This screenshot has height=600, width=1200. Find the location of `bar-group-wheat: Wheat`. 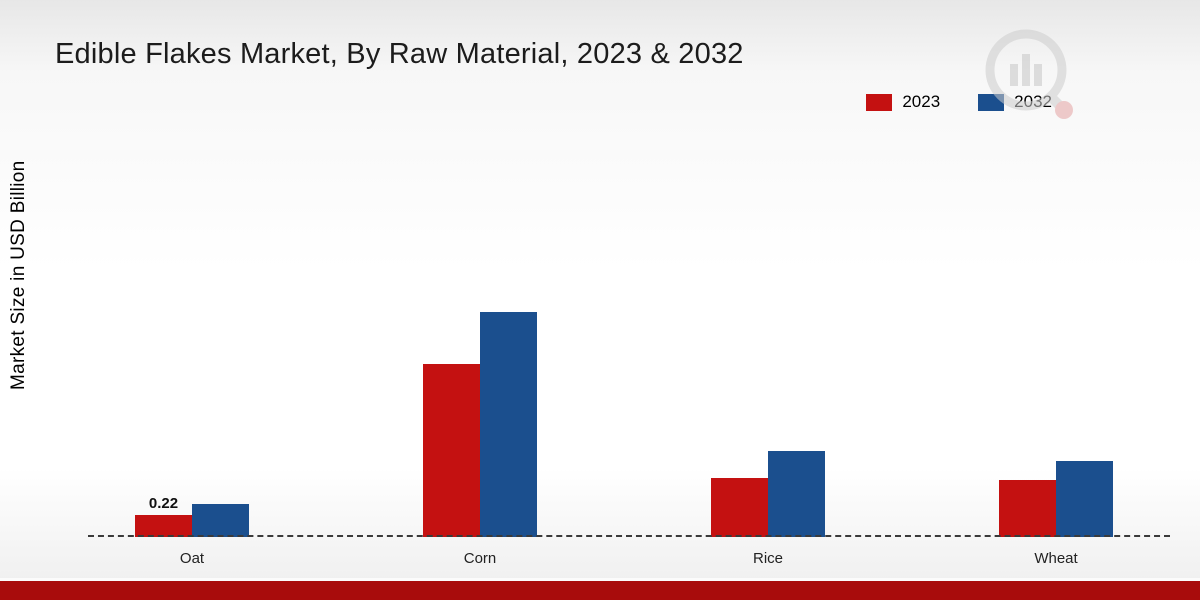

bar-group-wheat: Wheat is located at coordinates (1056, 514).